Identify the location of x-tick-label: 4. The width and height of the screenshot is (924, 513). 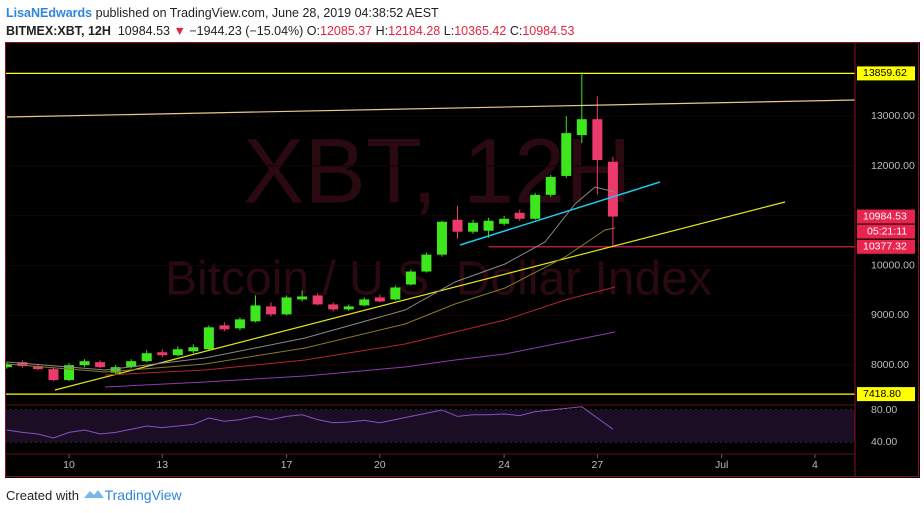
(815, 465).